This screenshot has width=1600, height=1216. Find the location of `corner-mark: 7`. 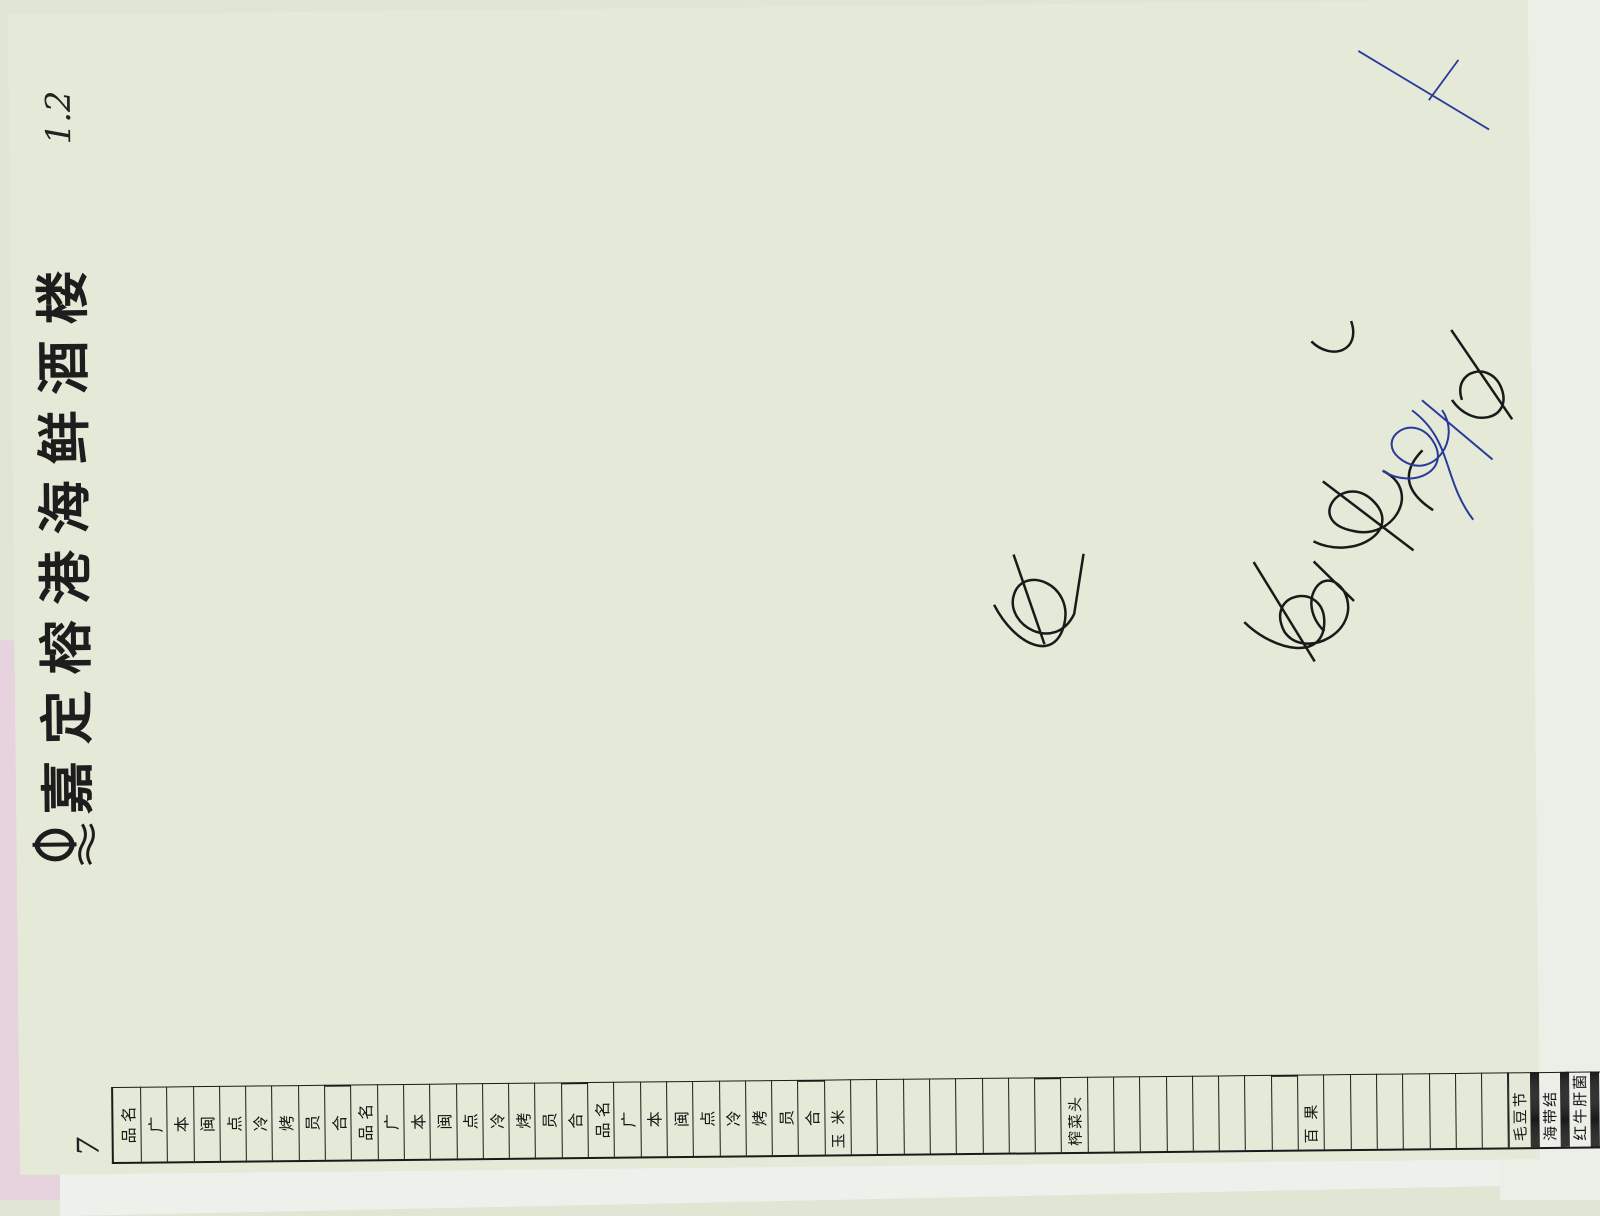

corner-mark: 7 is located at coordinates (89, 1146).